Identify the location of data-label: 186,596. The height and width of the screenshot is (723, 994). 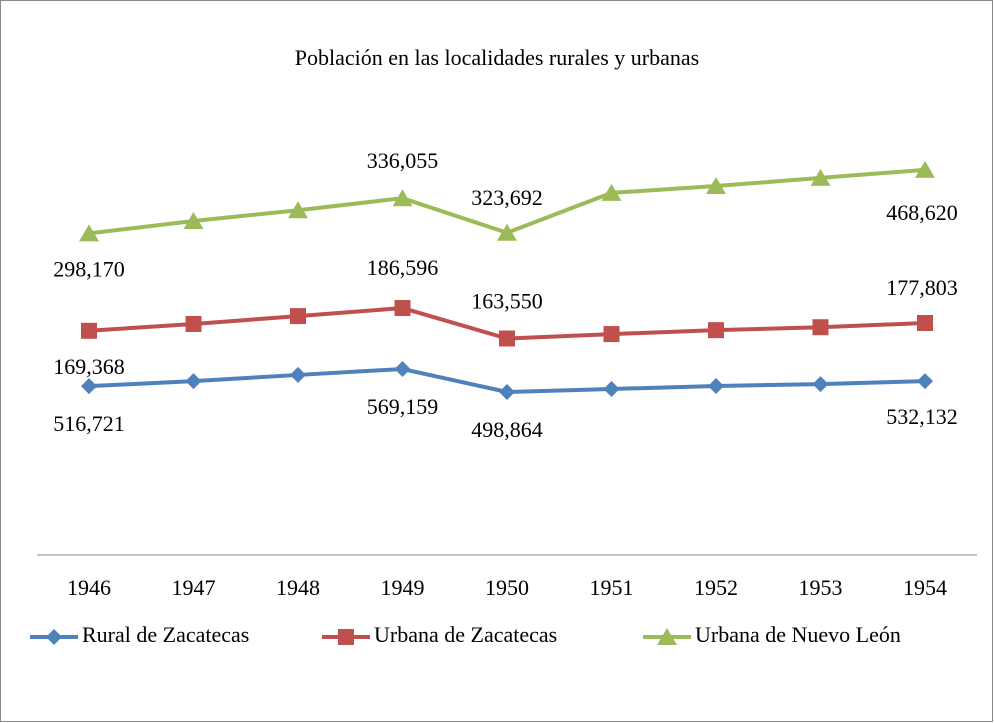
(403, 267).